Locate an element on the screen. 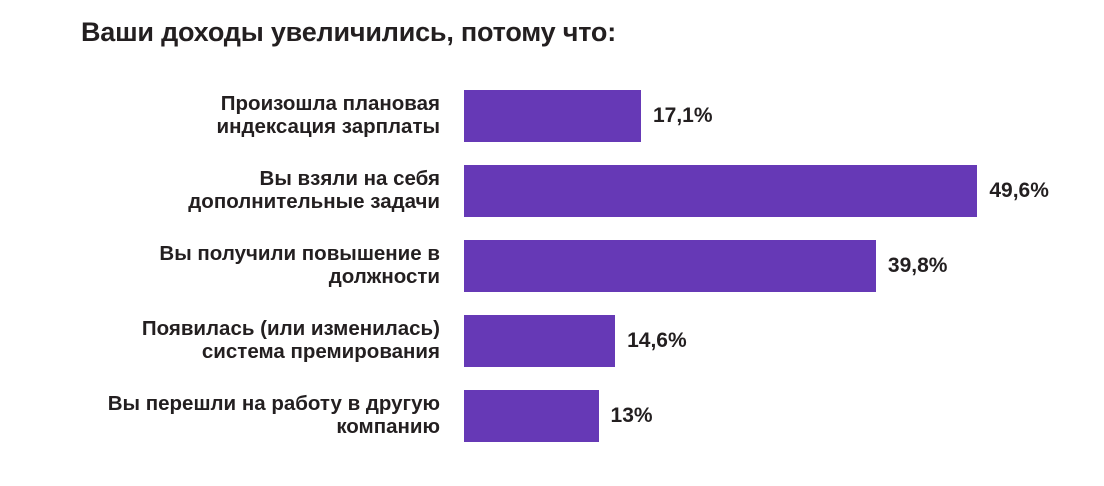  bar-track: 14,6% is located at coordinates (575, 340).